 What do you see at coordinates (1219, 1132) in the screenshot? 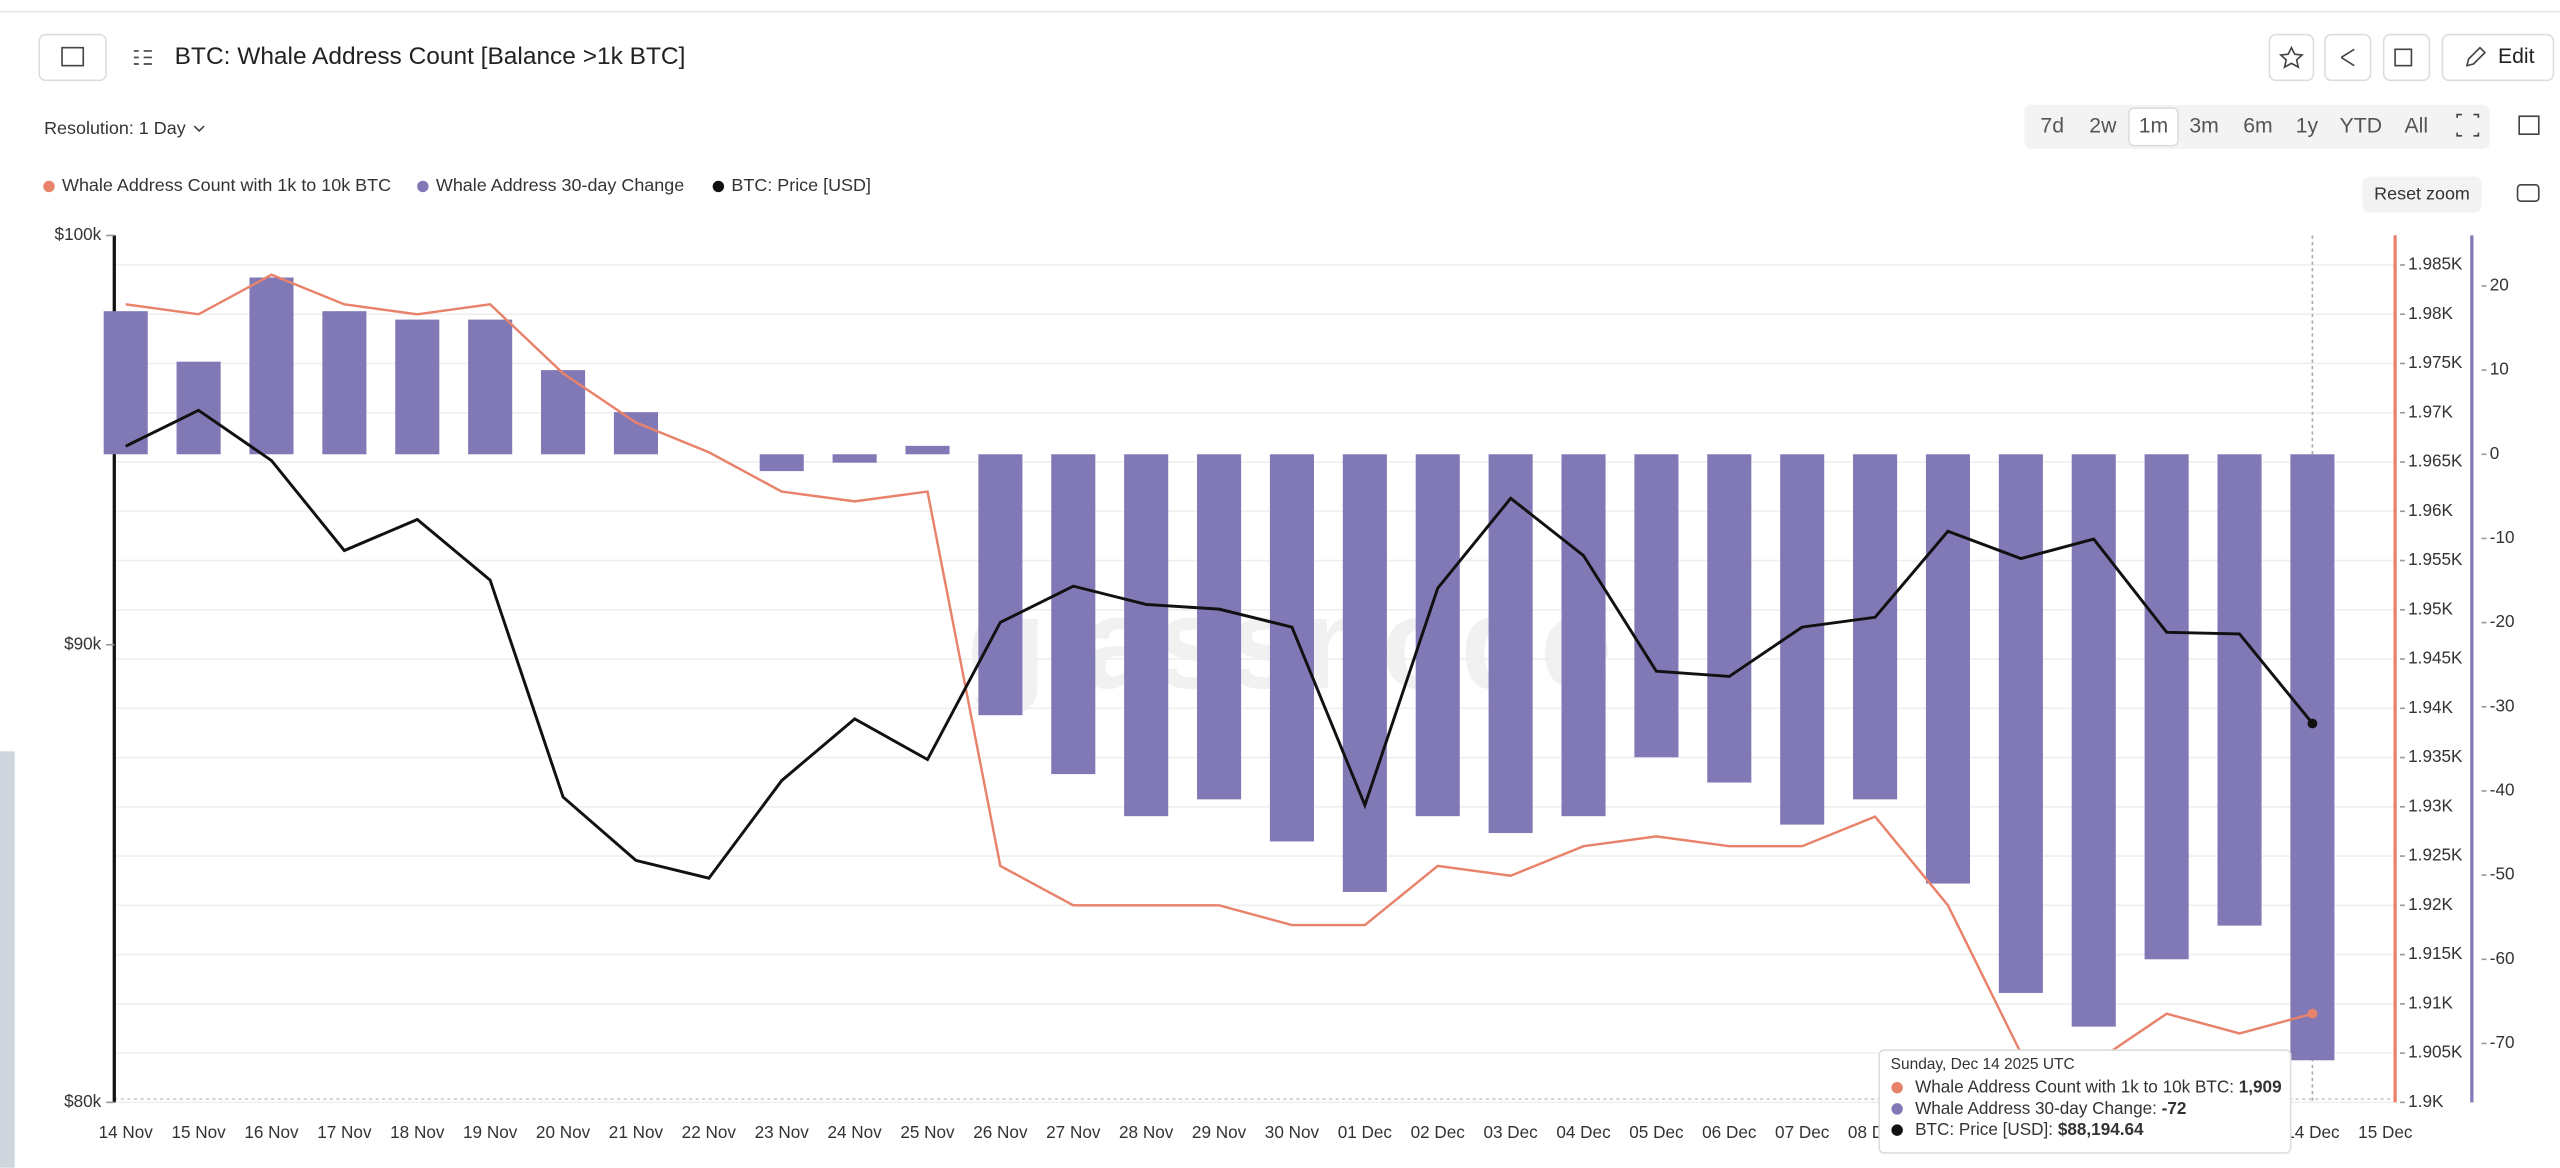
I see `x-tick-label: 29 Nov` at bounding box center [1219, 1132].